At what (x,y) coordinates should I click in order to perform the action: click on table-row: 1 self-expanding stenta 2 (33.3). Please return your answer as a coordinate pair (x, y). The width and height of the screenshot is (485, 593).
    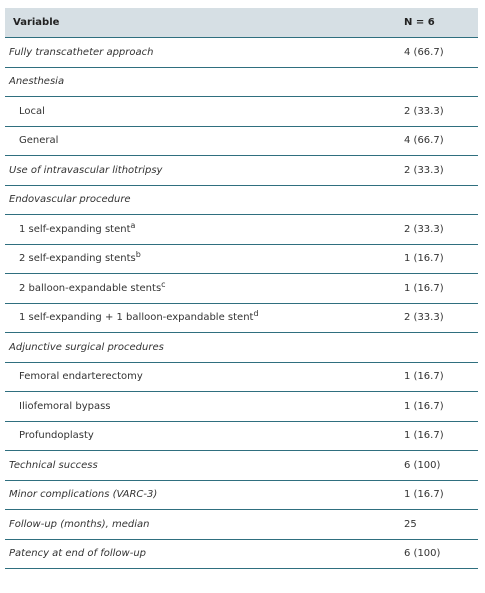
    Looking at the image, I should click on (241, 229).